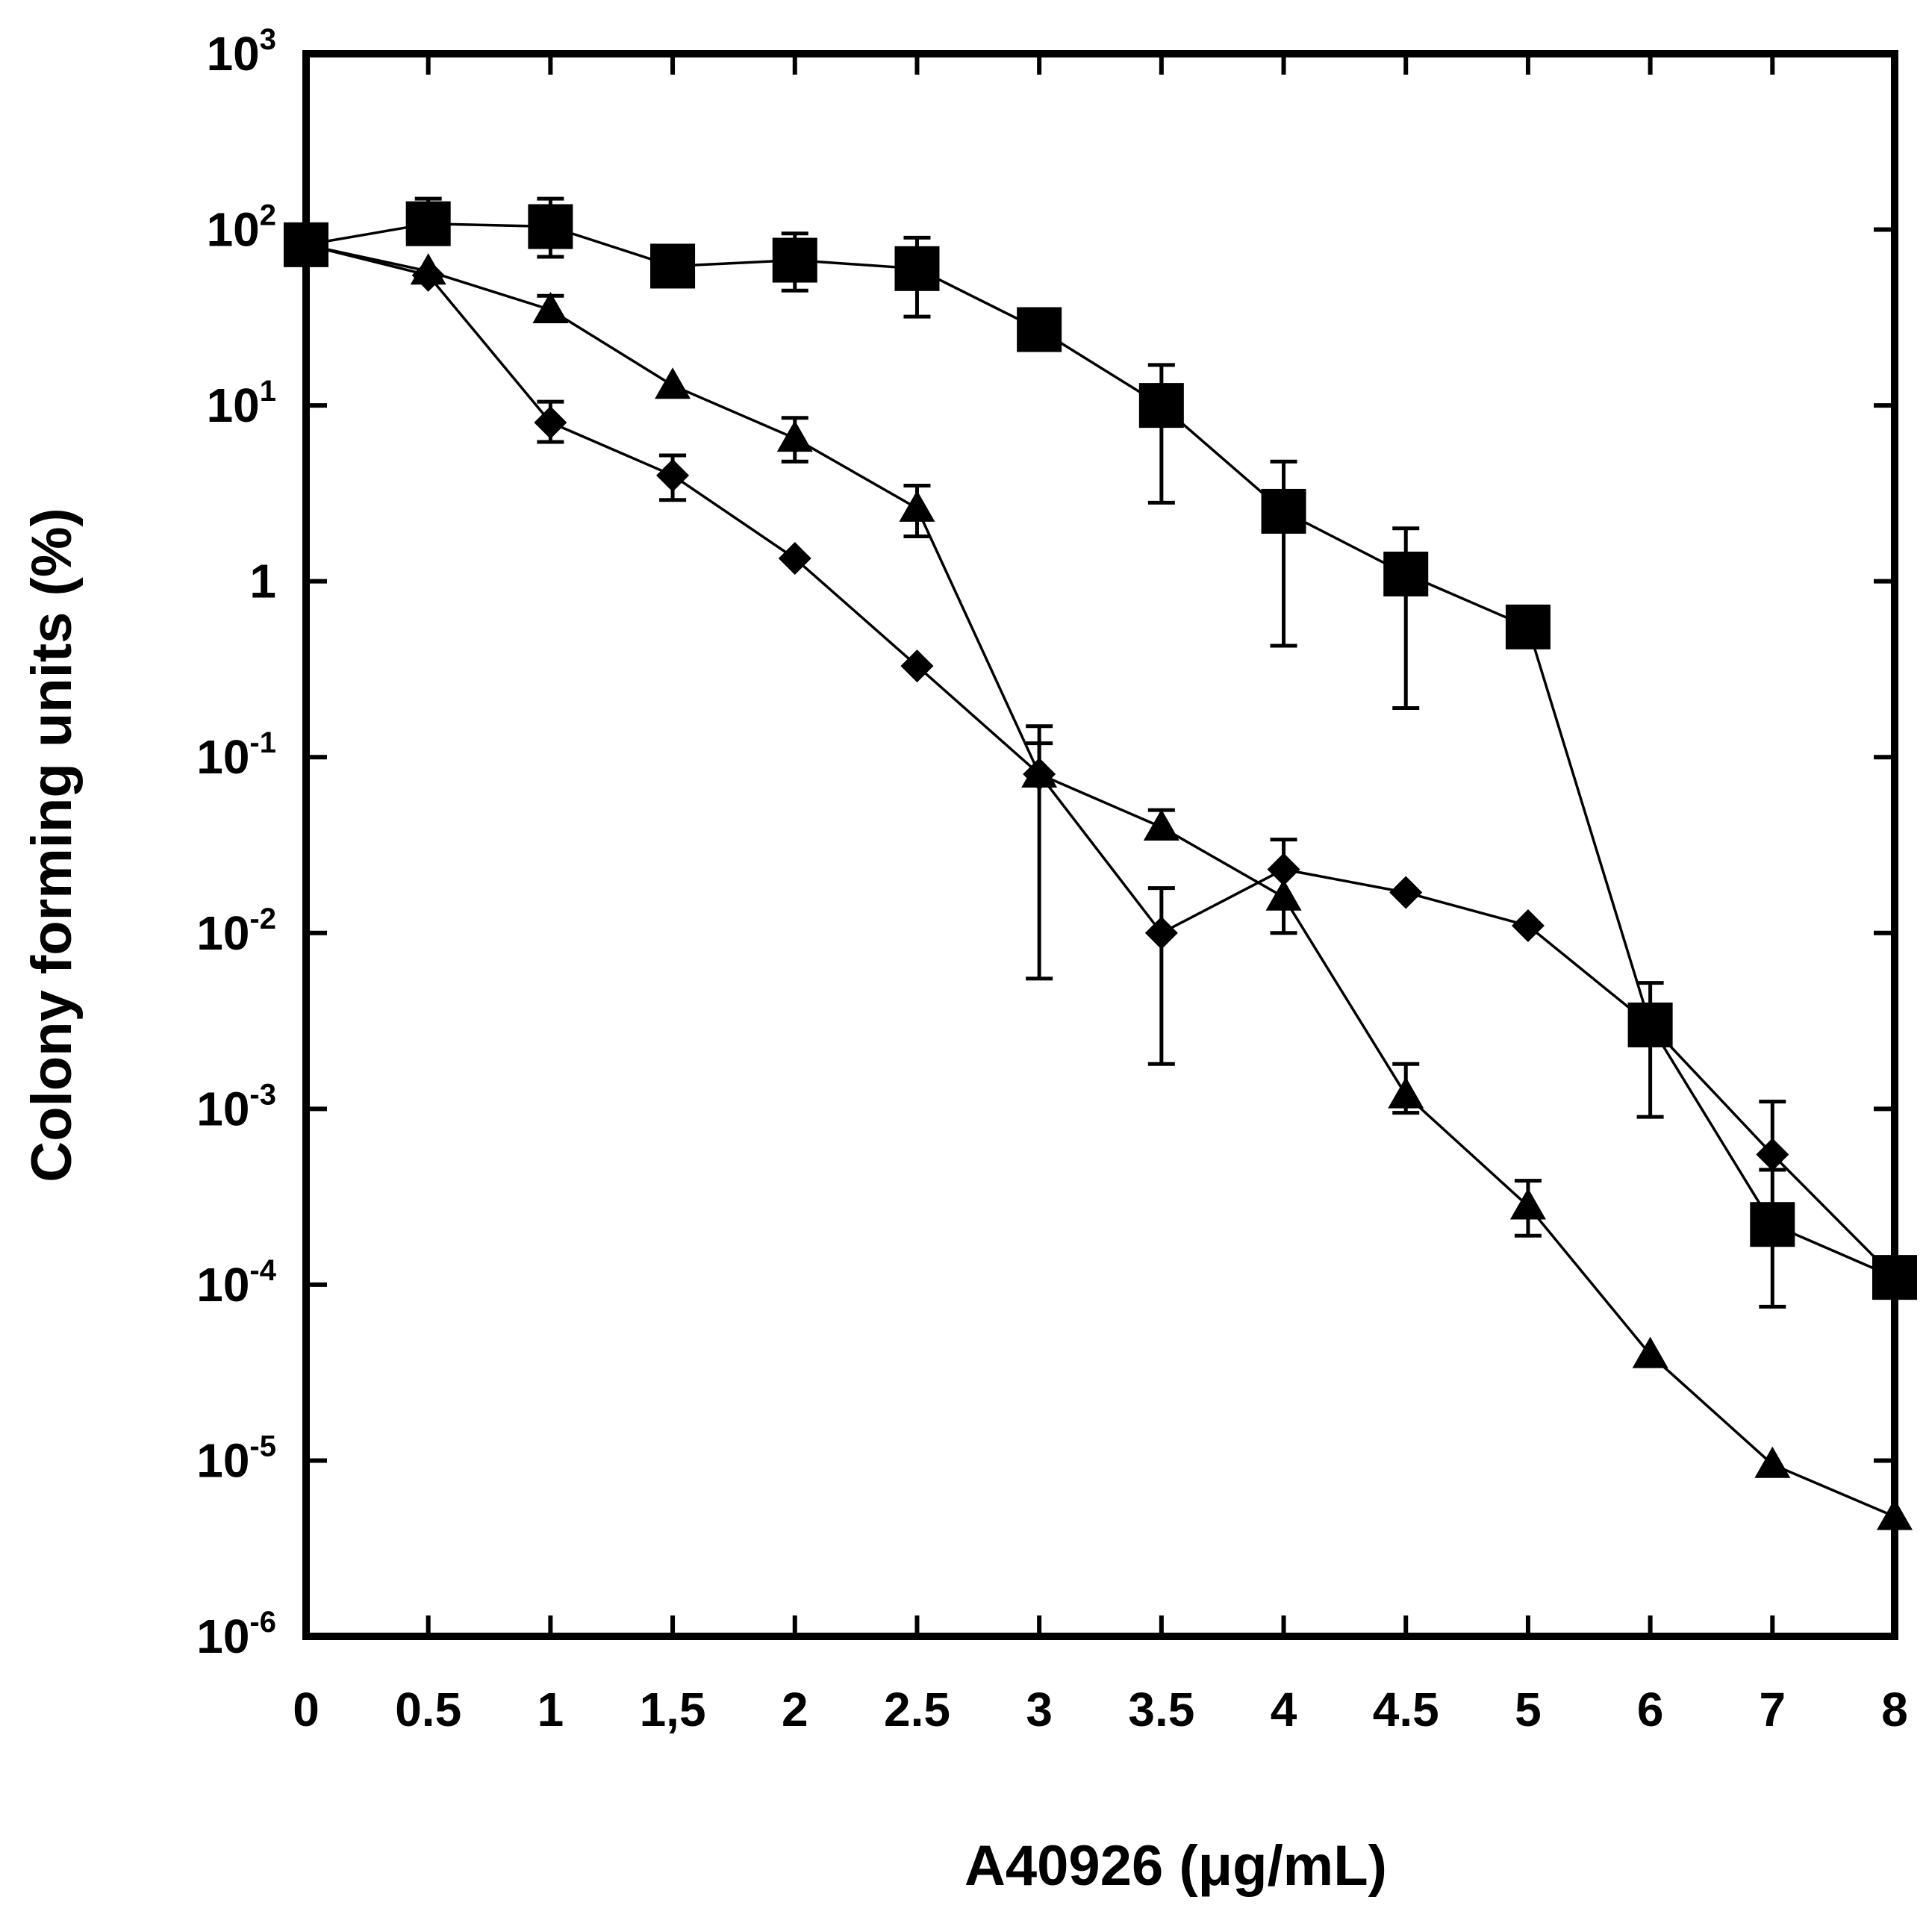 The image size is (1926, 1932). Describe the element at coordinates (1773, 1710) in the screenshot. I see `x-tick-label: 7` at that location.